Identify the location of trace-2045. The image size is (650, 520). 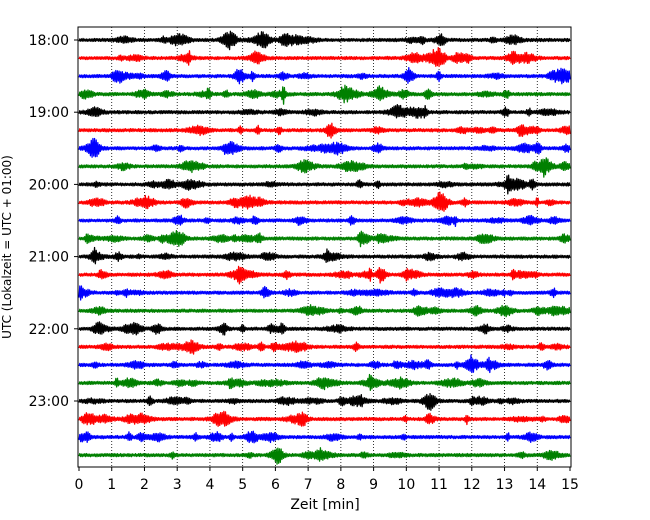
(324, 239).